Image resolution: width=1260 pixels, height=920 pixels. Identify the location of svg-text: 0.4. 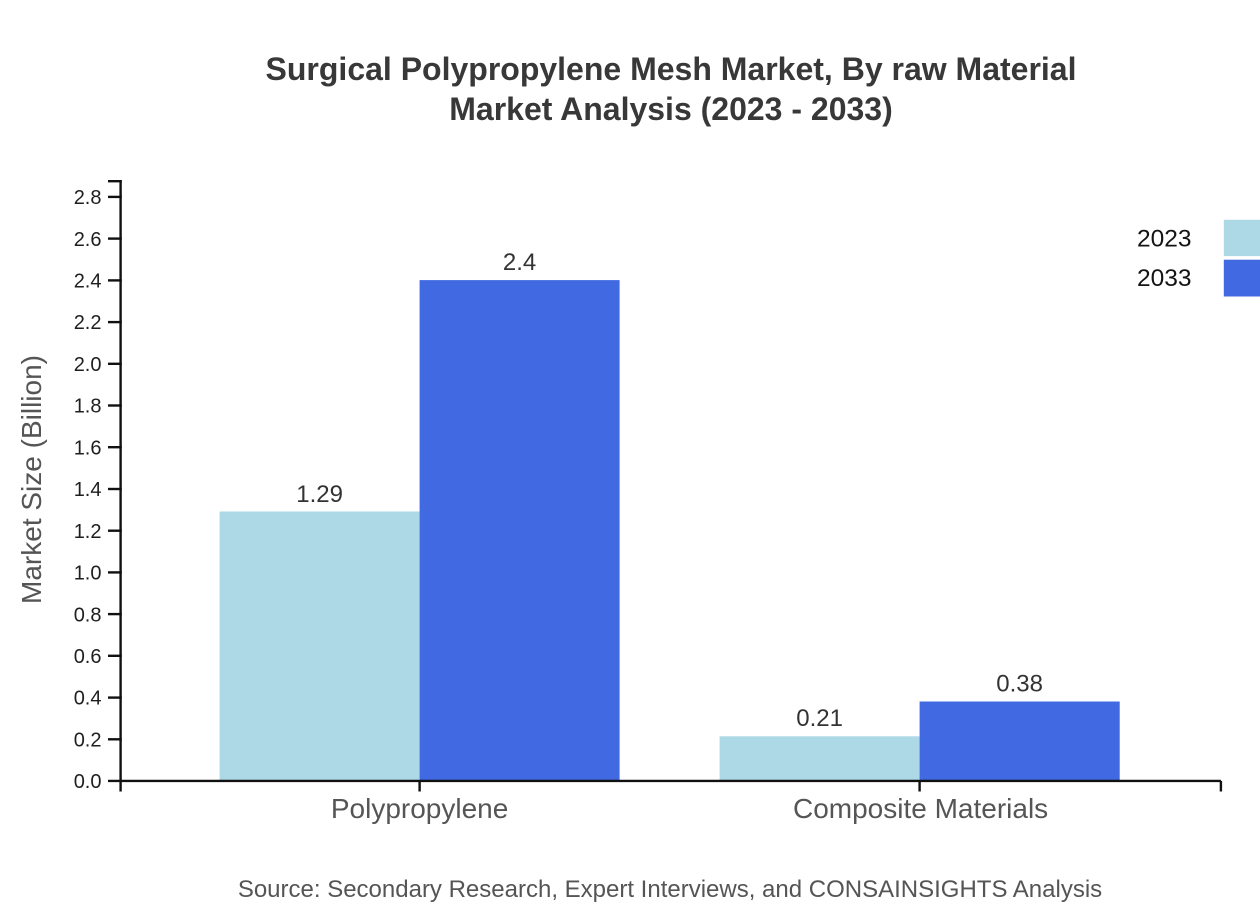
(88, 699).